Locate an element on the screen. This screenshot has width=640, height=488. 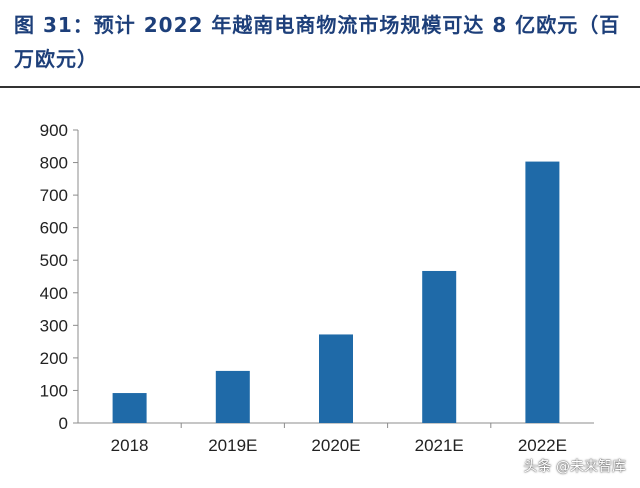
y-tick-label: 400 is located at coordinates (54, 293).